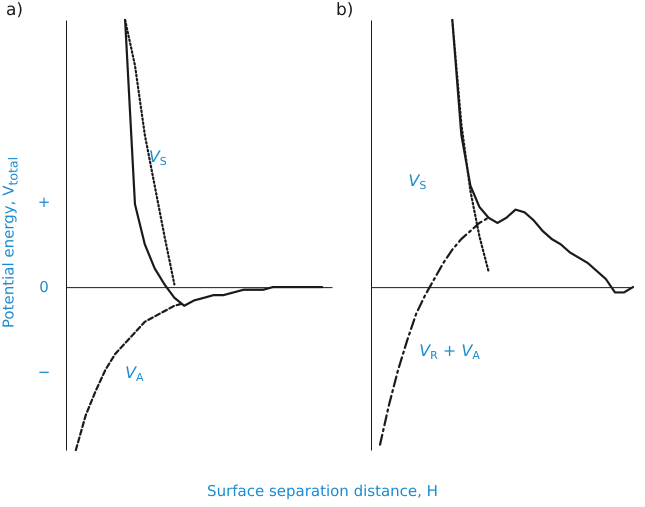 The width and height of the screenshot is (645, 507). What do you see at coordinates (345, 10) in the screenshot?
I see `chart-title: b)` at bounding box center [345, 10].